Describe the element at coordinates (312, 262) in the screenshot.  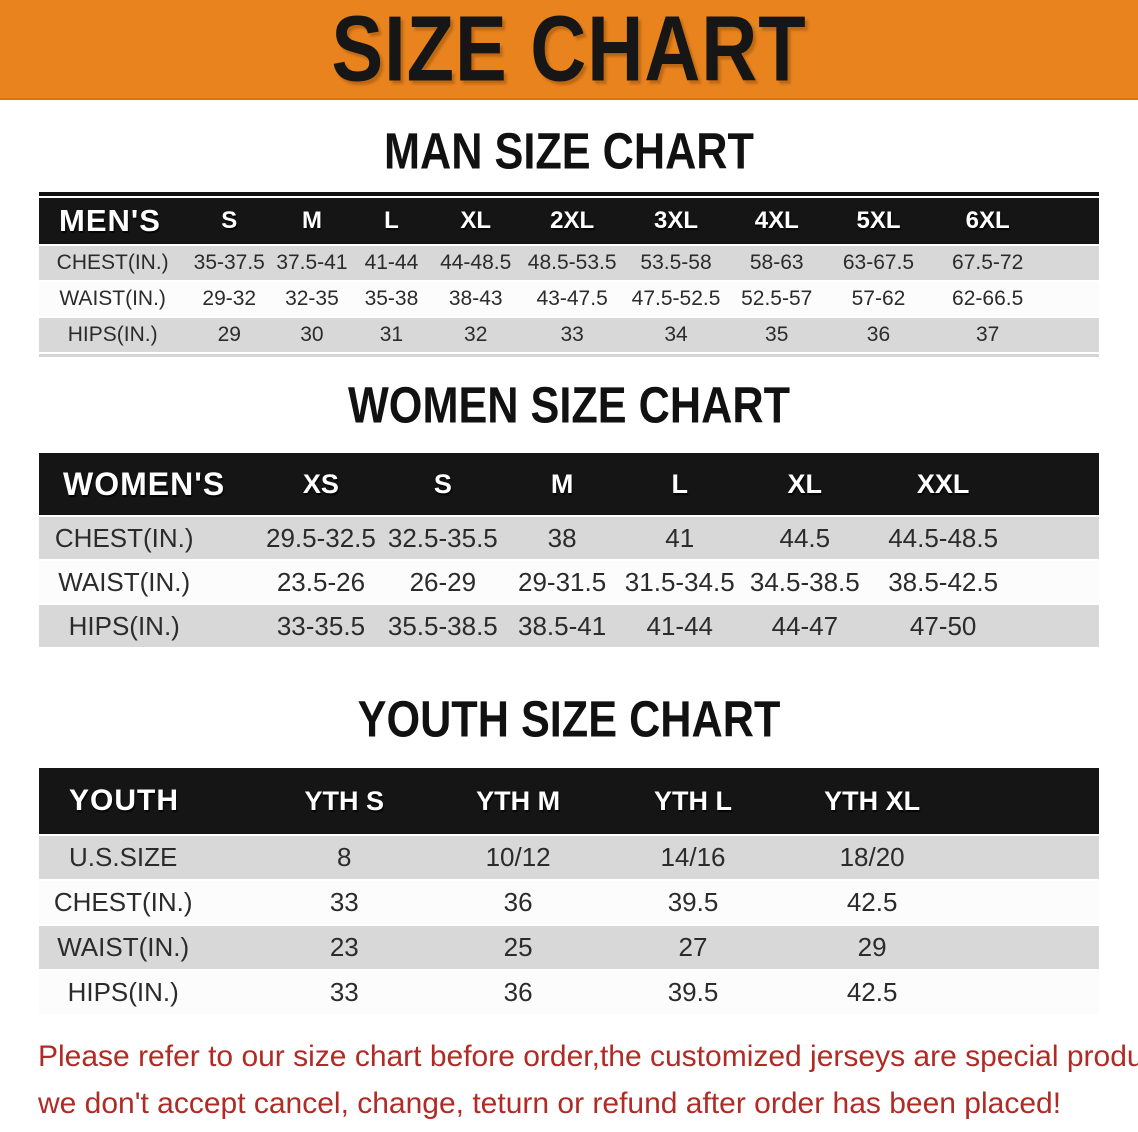
I see `size-value-cell: 37.5-41` at that location.